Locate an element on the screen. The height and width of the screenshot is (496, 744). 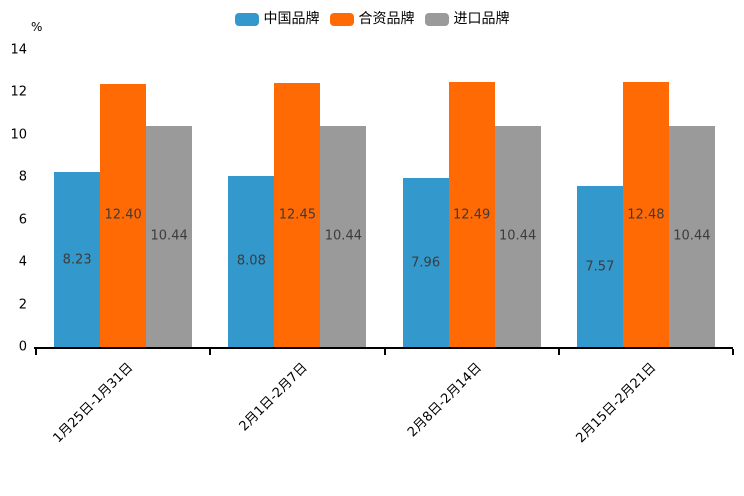
y-tick-label-2: 2 is located at coordinates (22, 305).